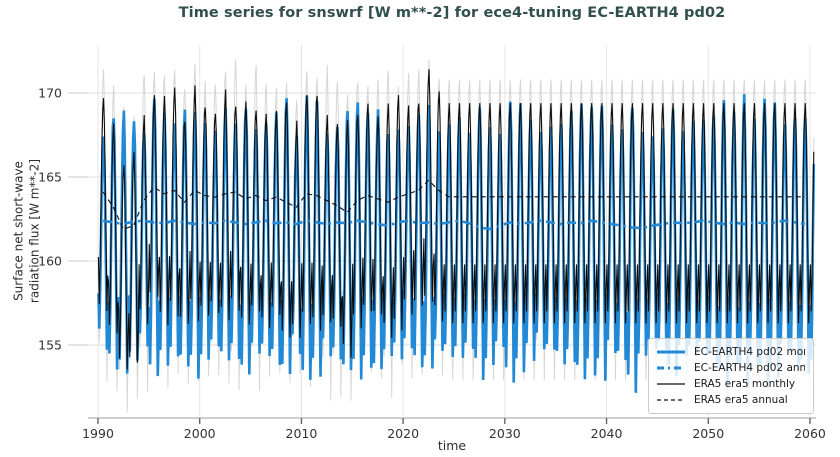 The image size is (840, 457). What do you see at coordinates (607, 433) in the screenshot?
I see `x-tick-label: 2040` at bounding box center [607, 433].